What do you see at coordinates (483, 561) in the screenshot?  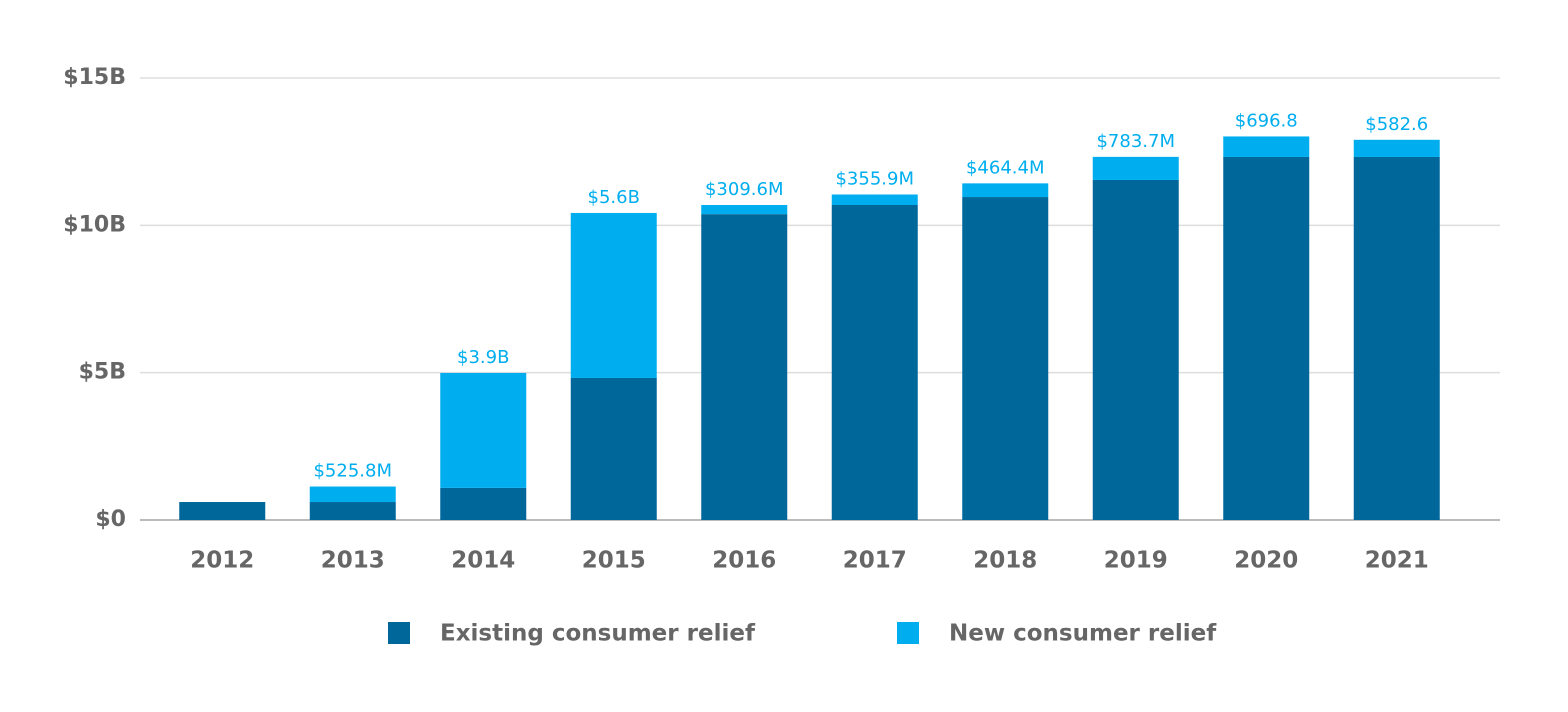 I see `x-tick-label: 2014` at bounding box center [483, 561].